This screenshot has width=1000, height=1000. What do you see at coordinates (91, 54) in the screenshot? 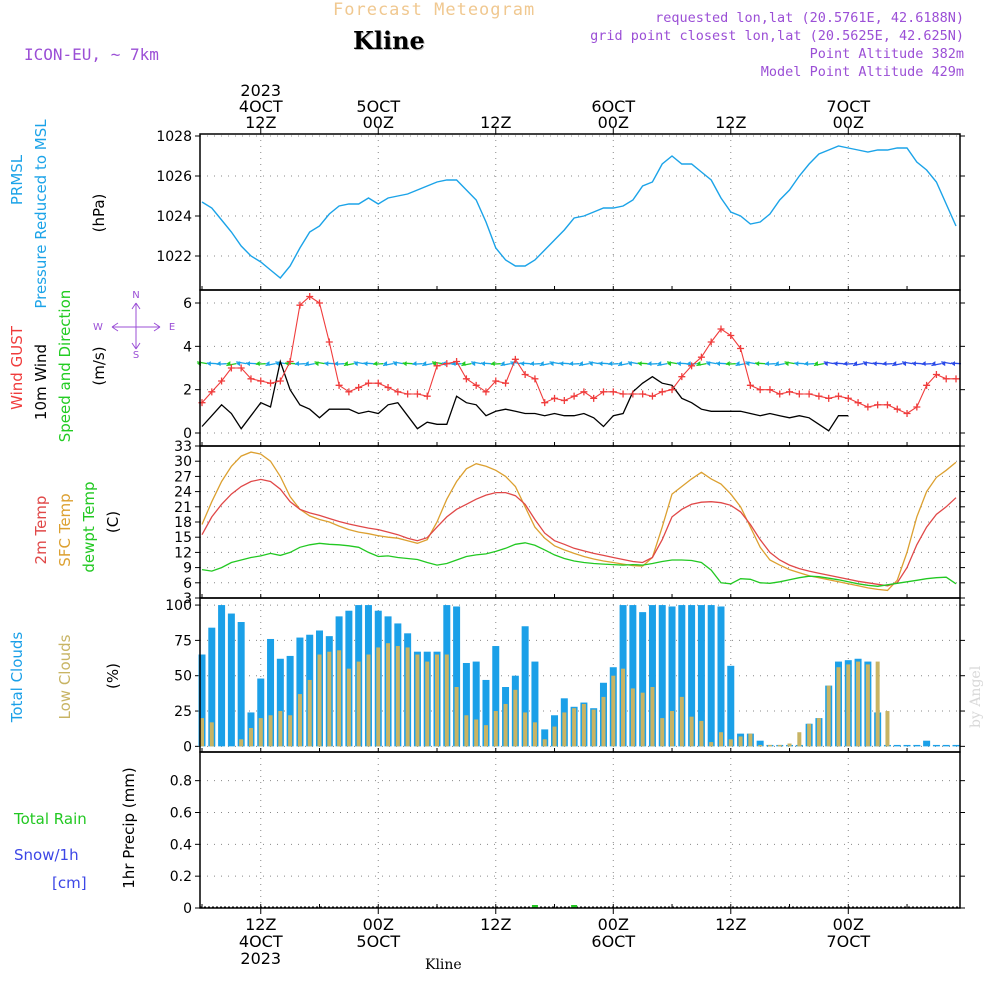
I see `model-label: ICON-EU, ~ 7km` at bounding box center [91, 54].